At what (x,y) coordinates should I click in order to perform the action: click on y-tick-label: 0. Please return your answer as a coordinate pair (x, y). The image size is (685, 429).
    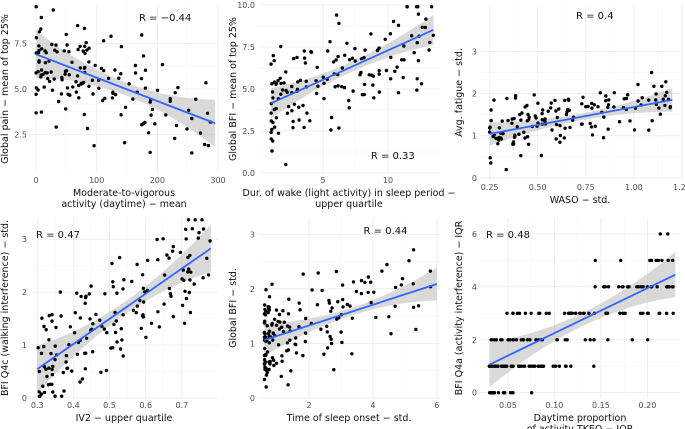
    Looking at the image, I should click on (24, 398).